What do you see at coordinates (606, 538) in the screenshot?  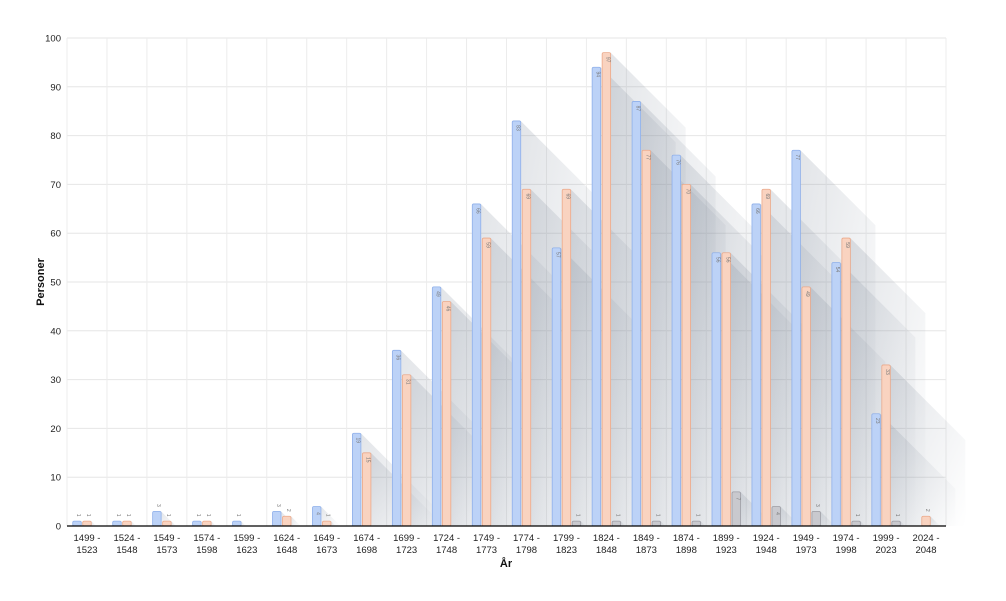 I see `x-tick-label: 1824 -` at bounding box center [606, 538].